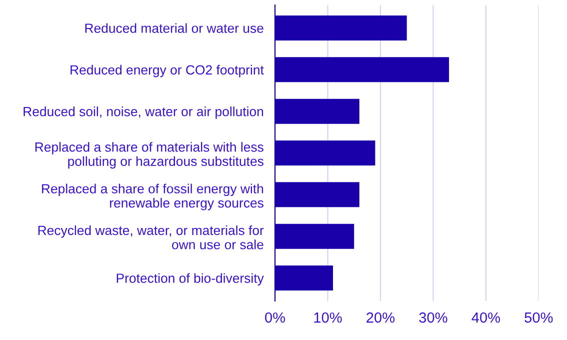  Describe the element at coordinates (144, 112) in the screenshot. I see `y-tick-label: Reduced soil, noise, water or air pollution` at that location.